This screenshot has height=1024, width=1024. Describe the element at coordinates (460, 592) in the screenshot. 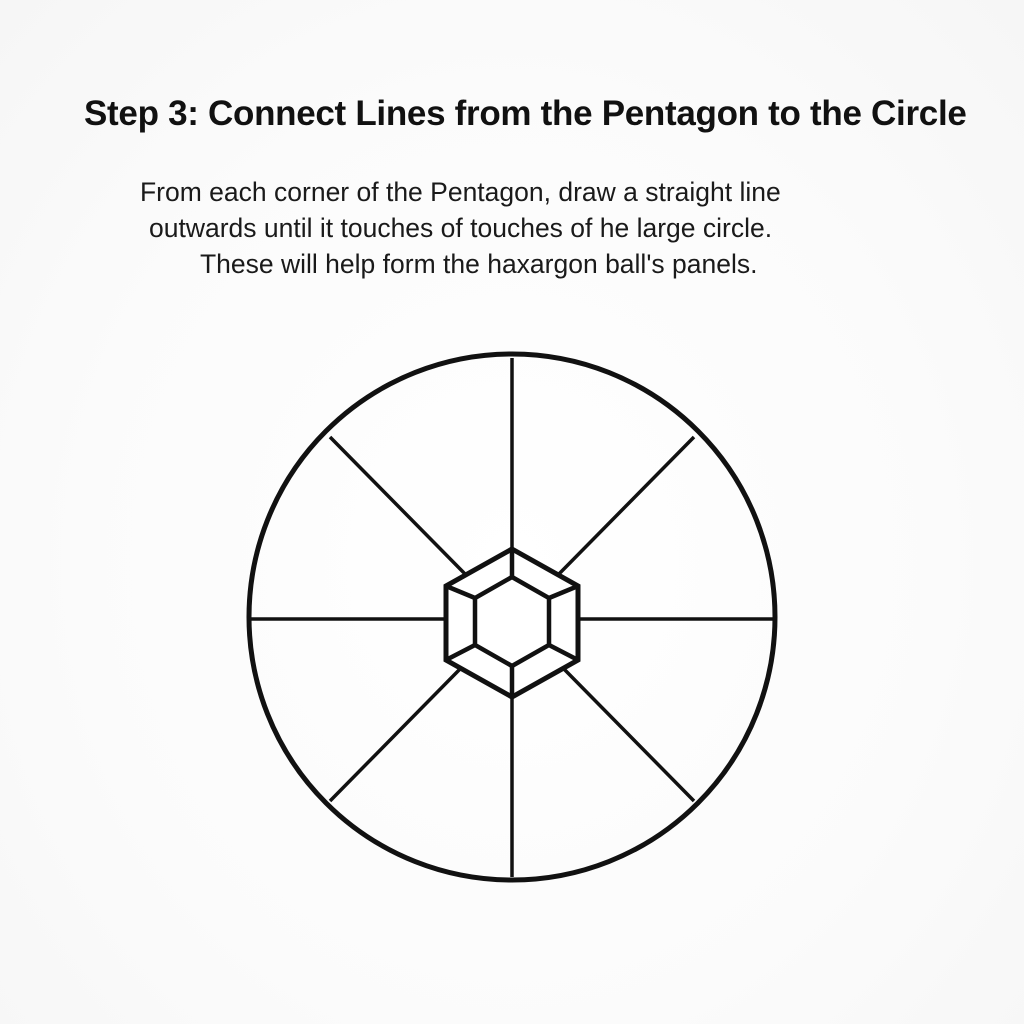

I see `hexagon-connector-top-left` at that location.